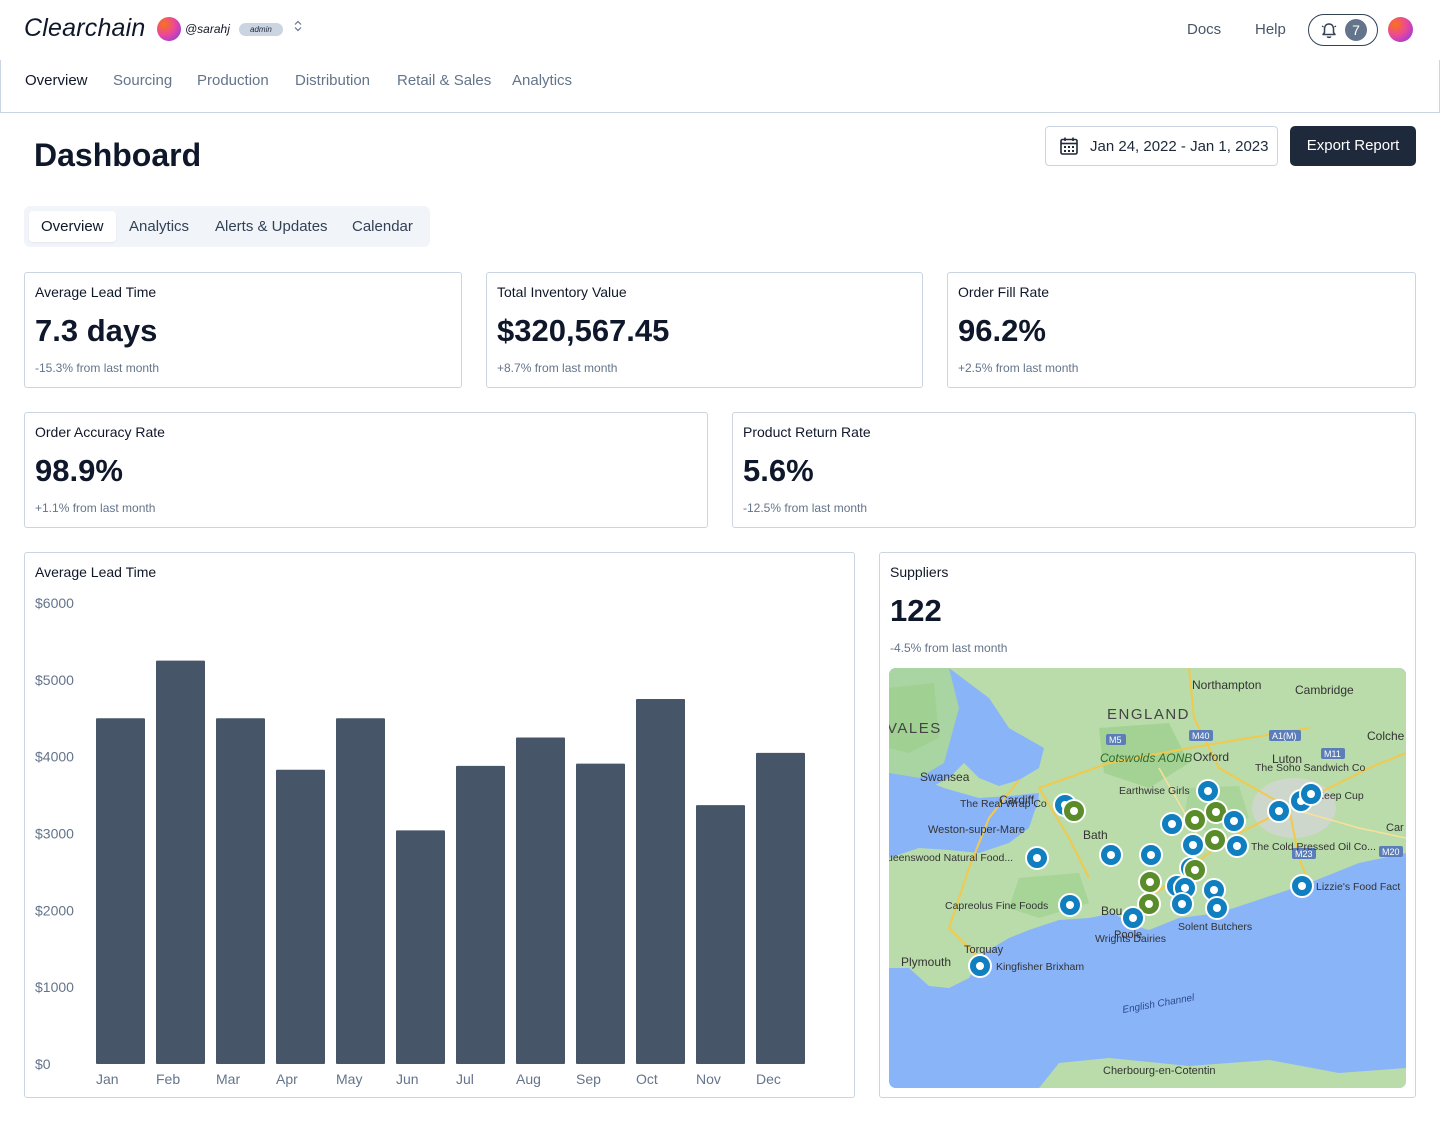 The height and width of the screenshot is (1140, 1440). What do you see at coordinates (382, 226) in the screenshot?
I see `tab-calendar: Calendar` at bounding box center [382, 226].